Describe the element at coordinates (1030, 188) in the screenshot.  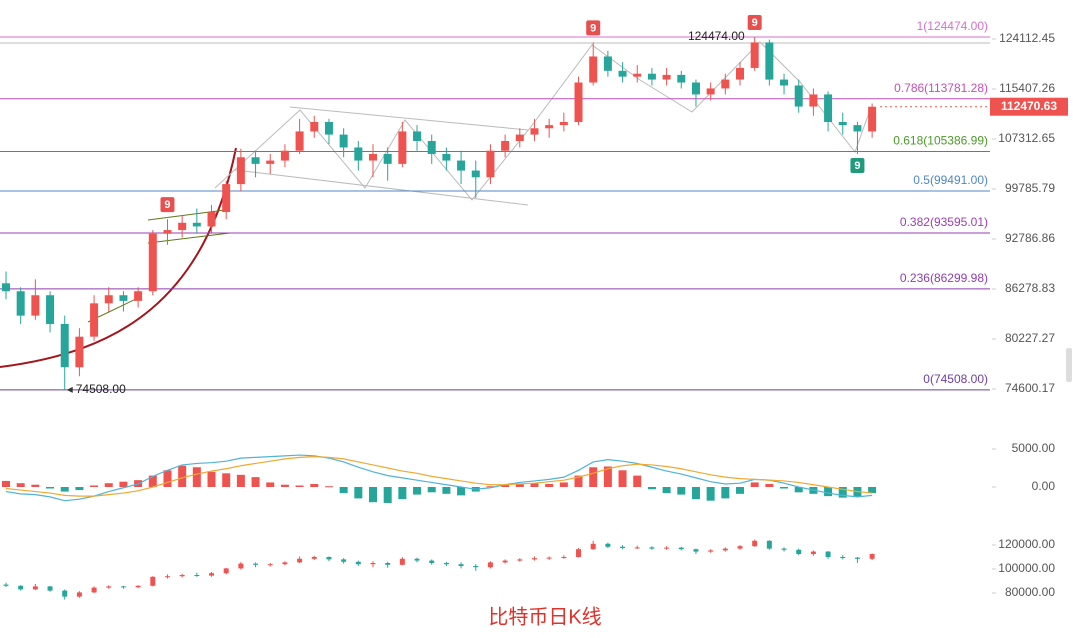
I see `y-tick-label: 99785.79` at that location.